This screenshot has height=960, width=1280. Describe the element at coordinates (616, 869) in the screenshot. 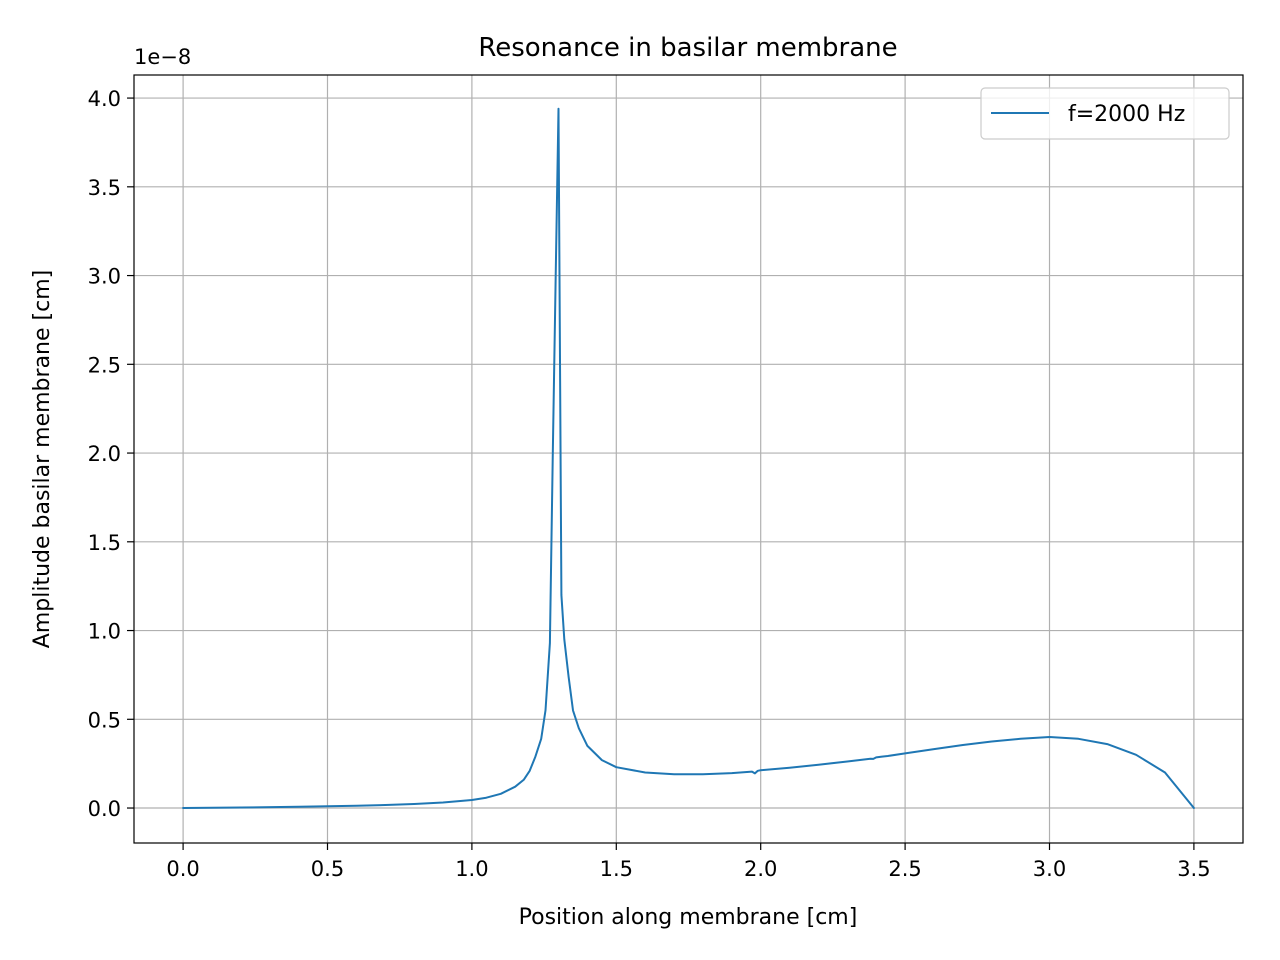

I see `x-tick-label: 1.5` at that location.